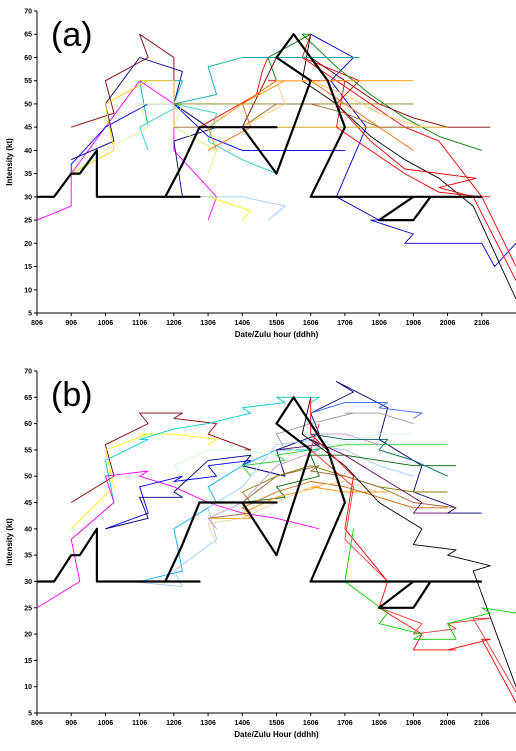  Describe the element at coordinates (28, 635) in the screenshot. I see `y-tick-label-b: 20` at that location.